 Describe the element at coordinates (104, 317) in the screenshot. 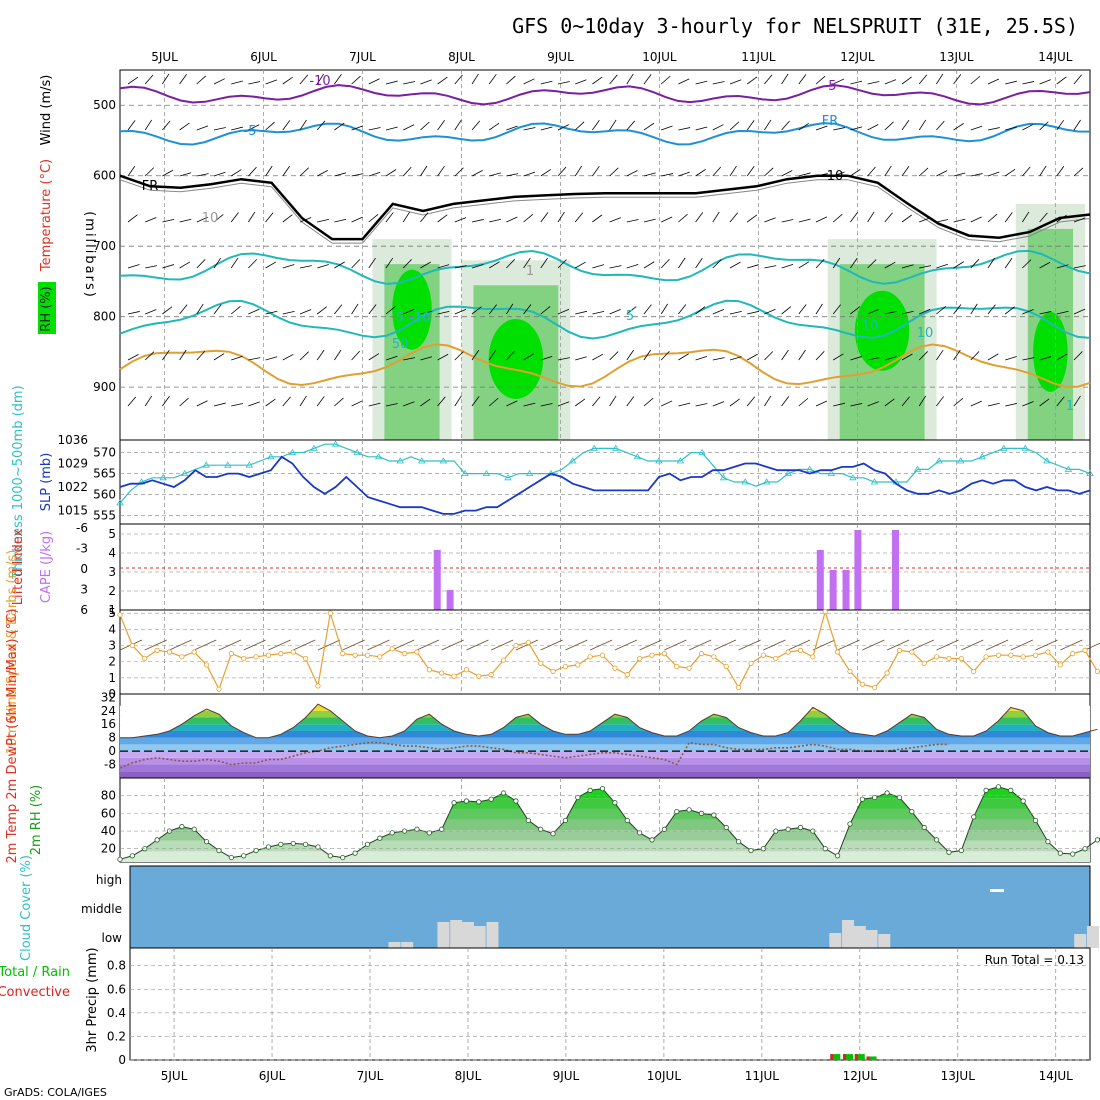

I see `pressure-tick-label: 800` at that location.